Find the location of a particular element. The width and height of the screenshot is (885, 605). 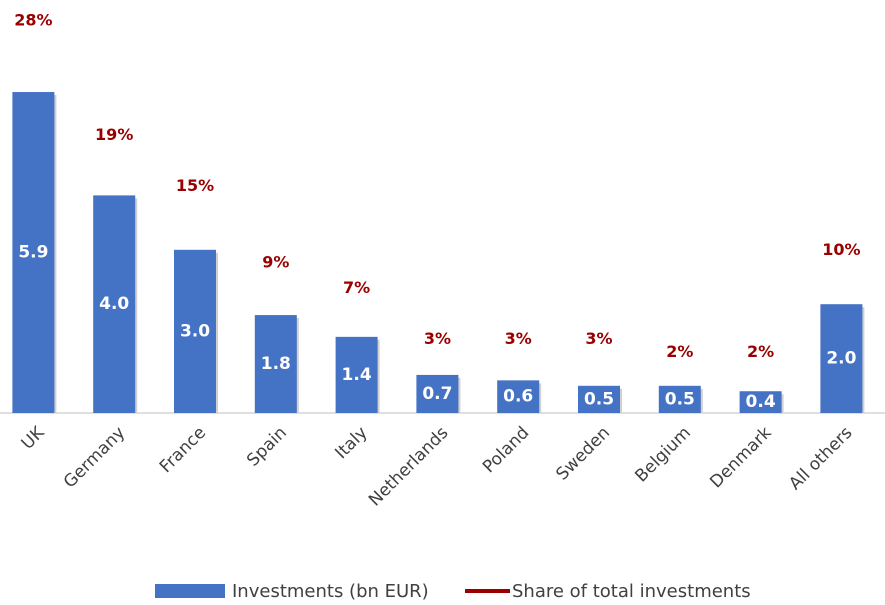

bar-value-label: 1.4 is located at coordinates (357, 375).